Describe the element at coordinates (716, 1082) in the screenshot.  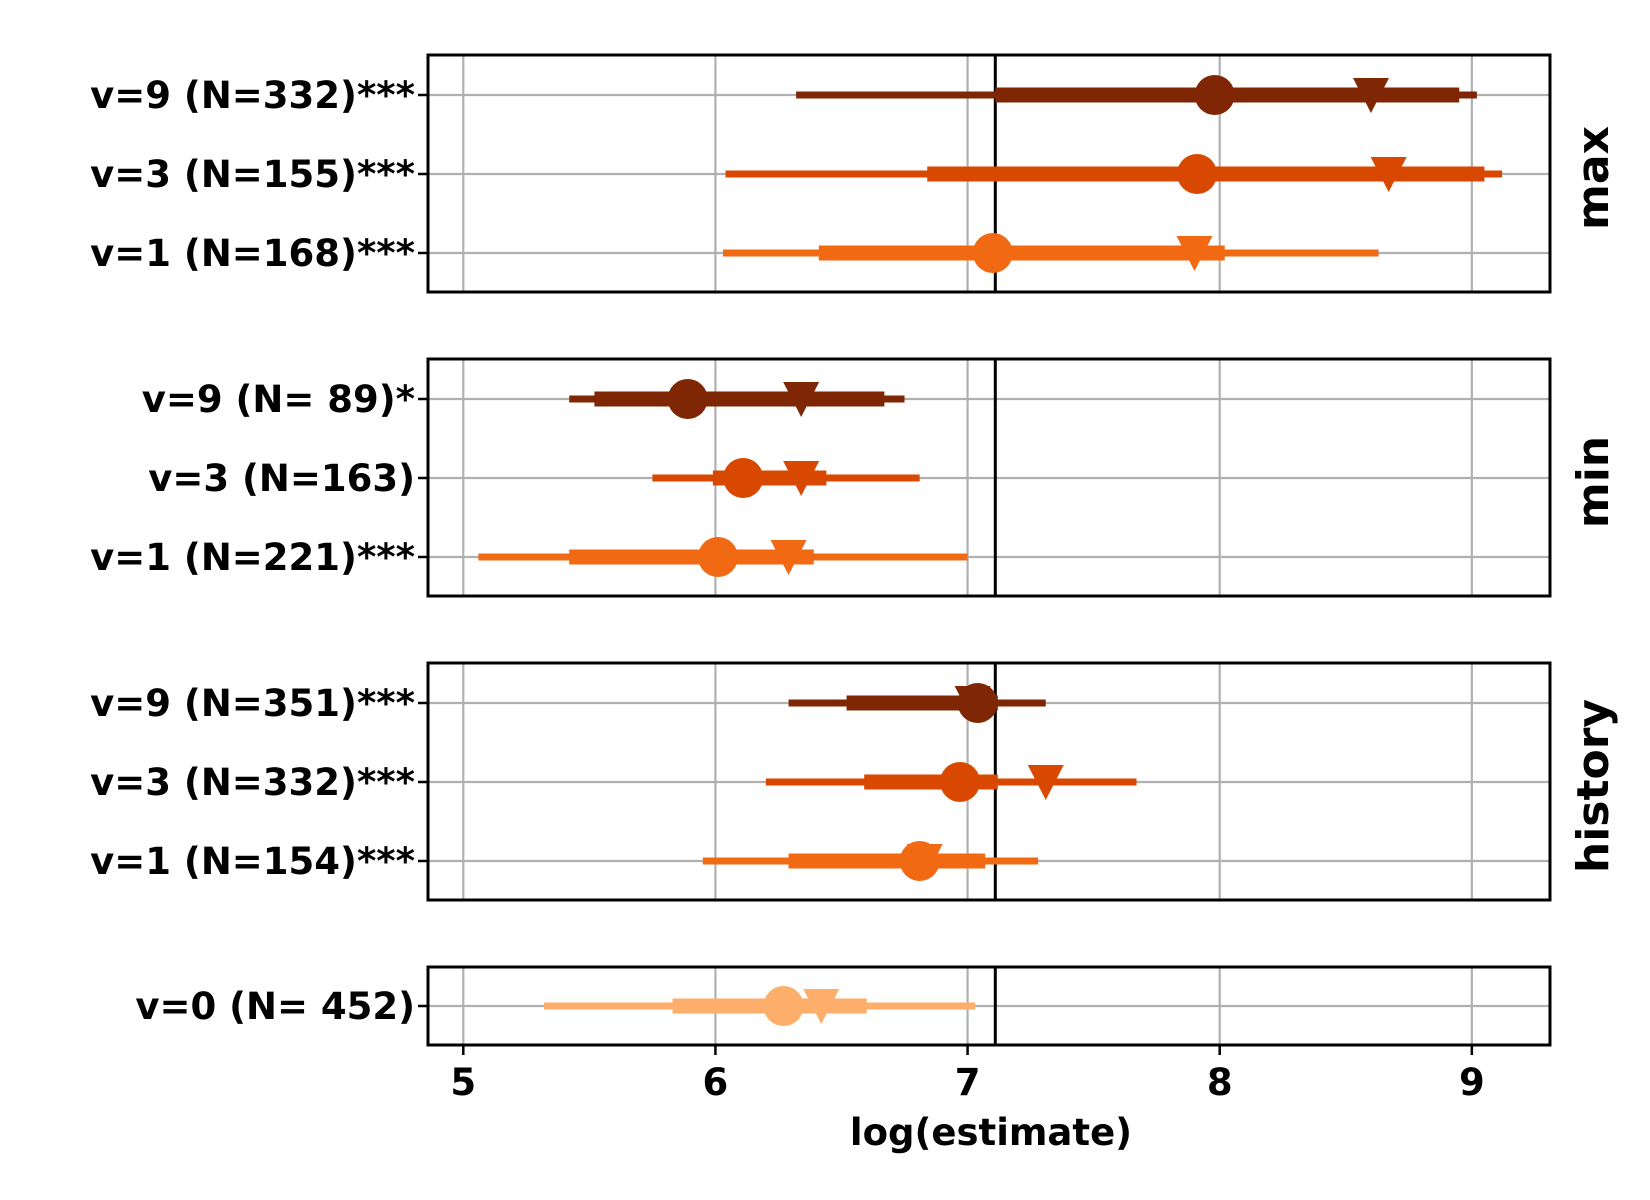
I see `x-tick-label: 6` at that location.